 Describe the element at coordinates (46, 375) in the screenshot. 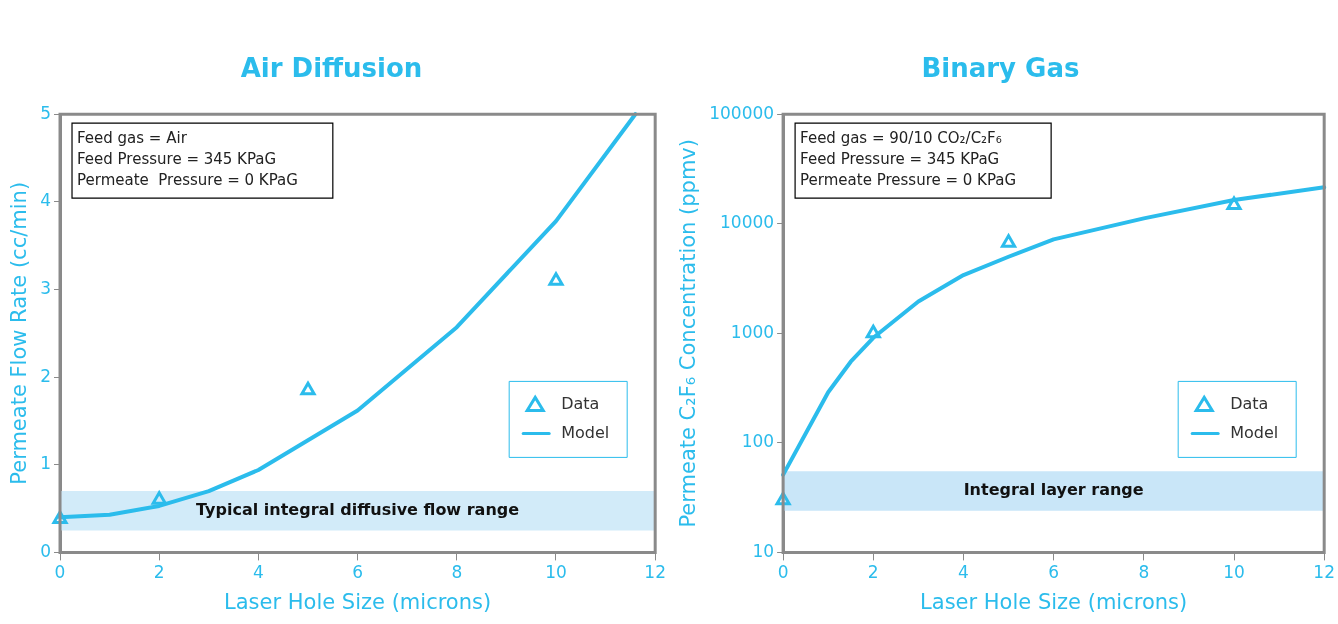

I see `y-tick-label: 2` at that location.